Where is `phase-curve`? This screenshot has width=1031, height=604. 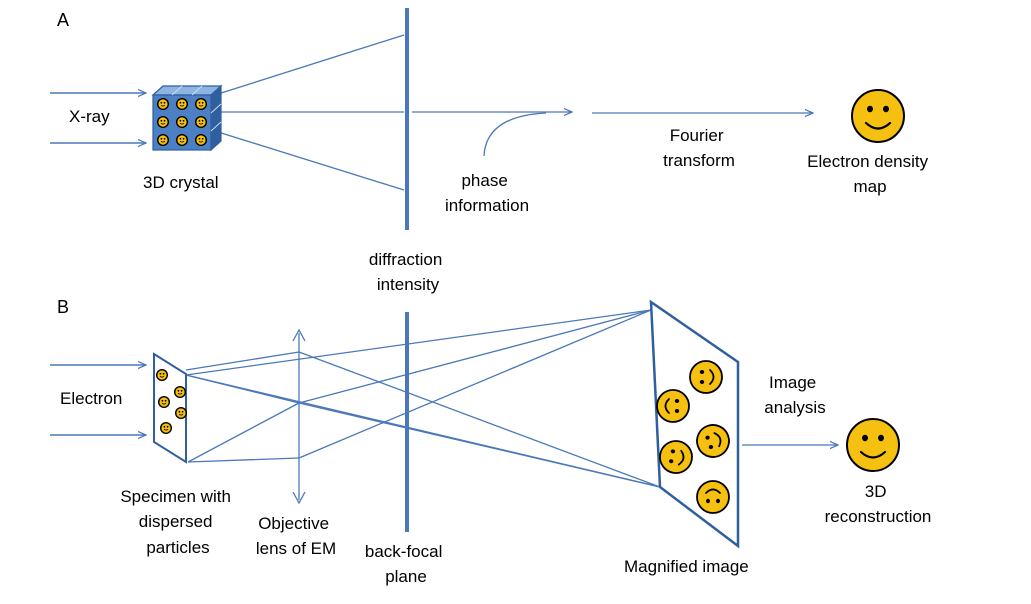 phase-curve is located at coordinates (515, 134).